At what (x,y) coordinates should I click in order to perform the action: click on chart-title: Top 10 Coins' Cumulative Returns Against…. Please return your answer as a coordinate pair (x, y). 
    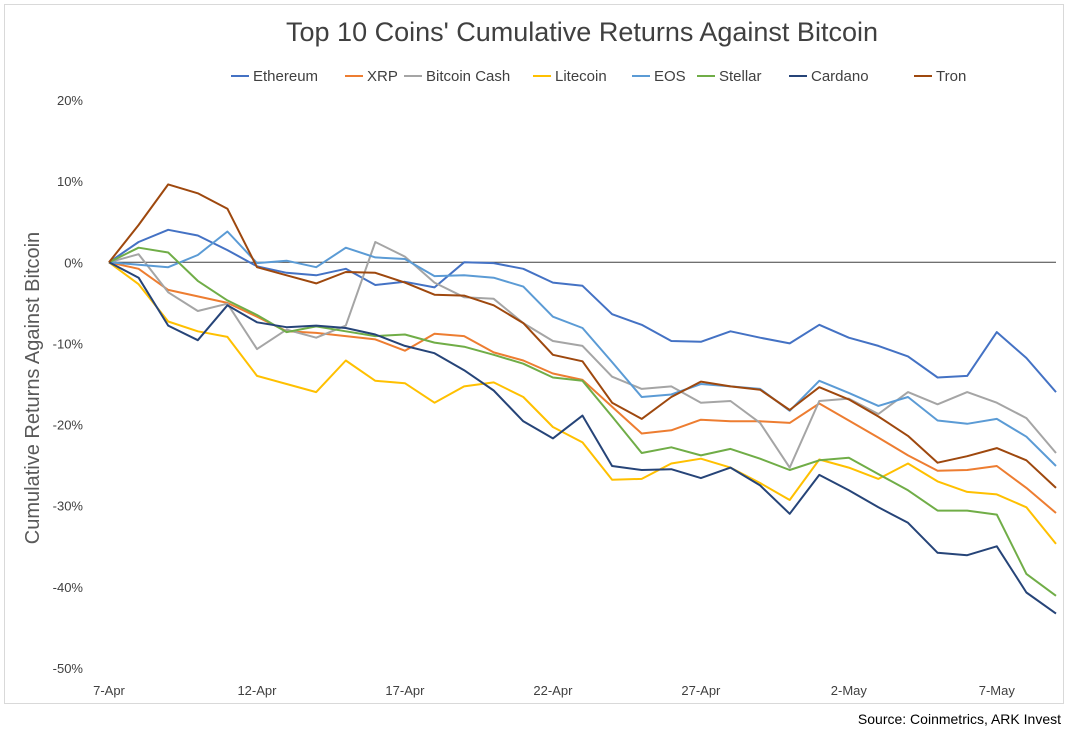
    Looking at the image, I should click on (582, 32).